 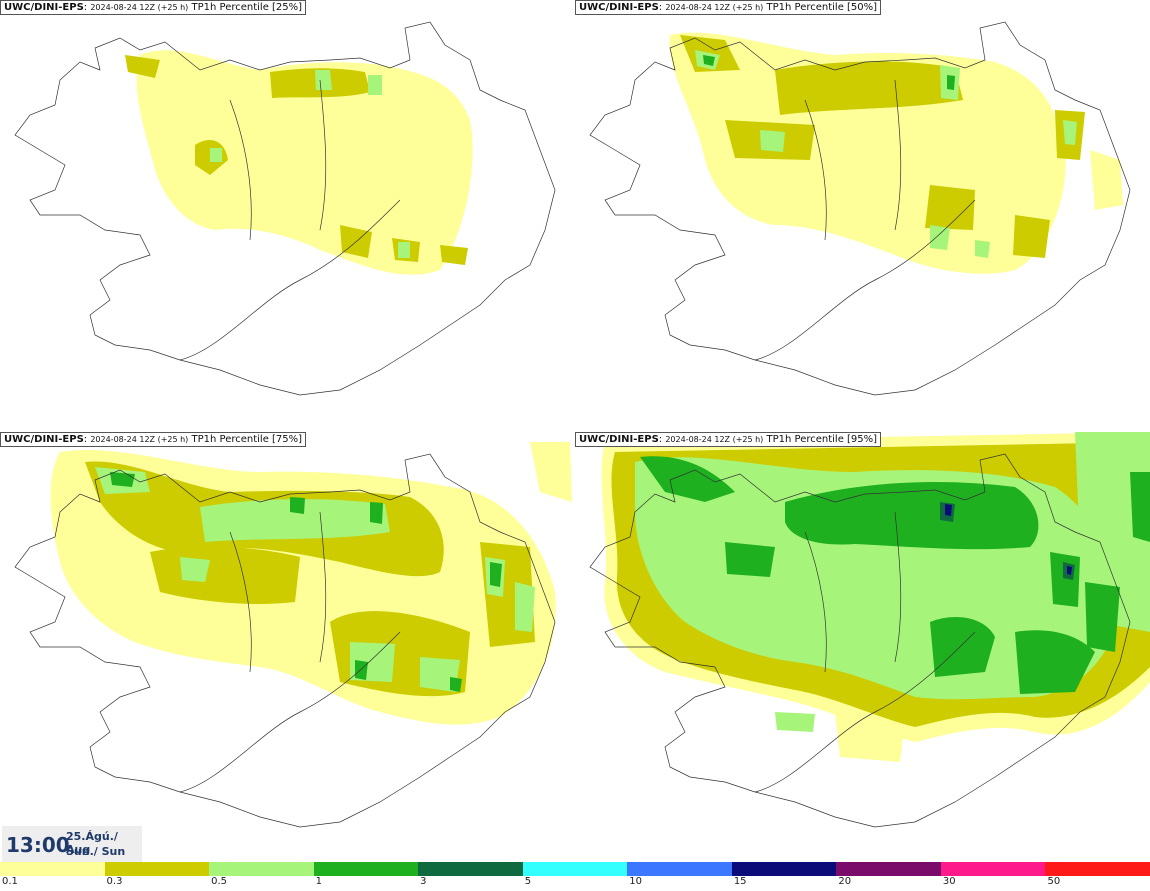 I want to click on field-name: TP1h Percentile [75%], so click(x=247, y=439).